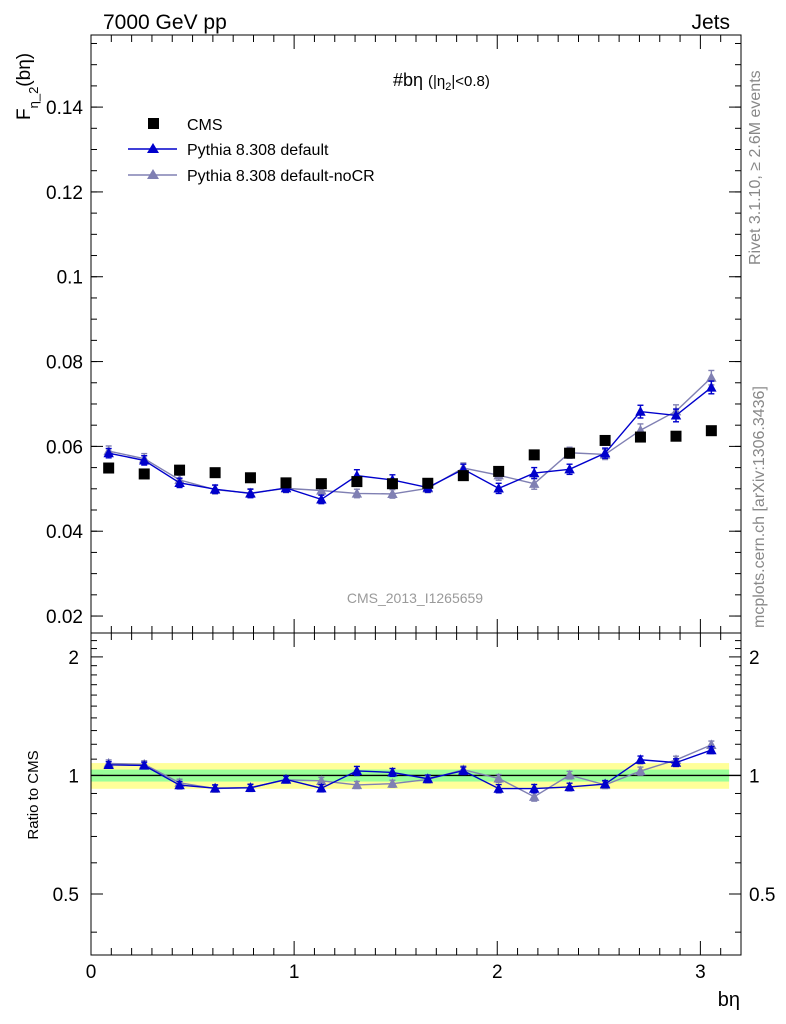 The width and height of the screenshot is (786, 1024). What do you see at coordinates (73, 658) in the screenshot?
I see `ratio-y-tick-label: 2` at bounding box center [73, 658].